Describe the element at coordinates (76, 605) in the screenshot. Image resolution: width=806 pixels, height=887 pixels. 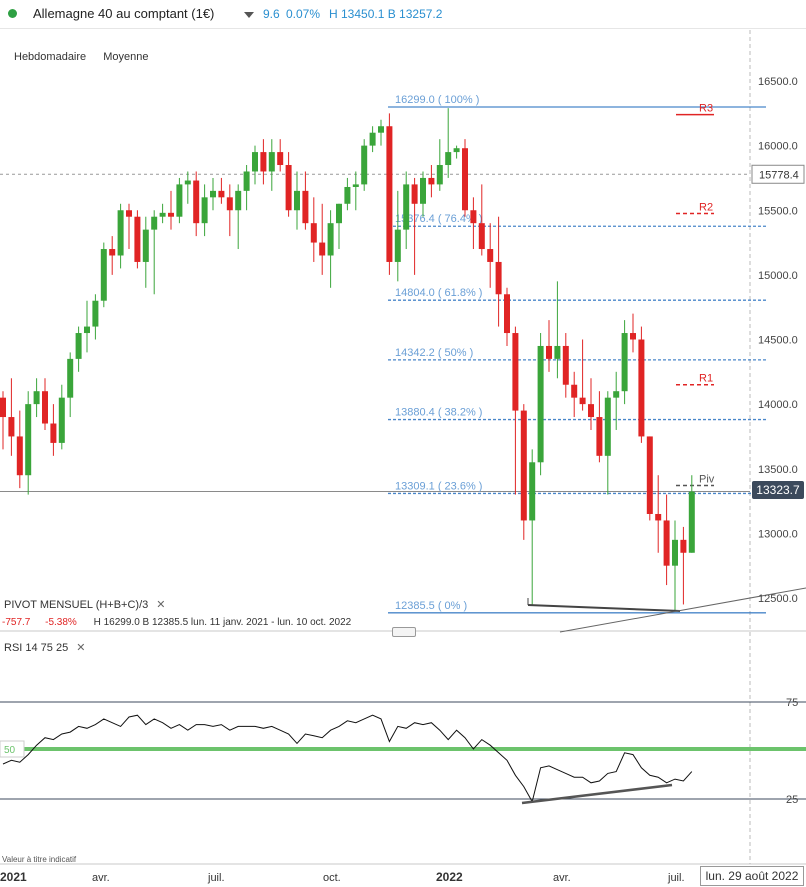
I see `pivot-indicator-title: PIVOT MENSUEL (H+B+C)/3` at that location.